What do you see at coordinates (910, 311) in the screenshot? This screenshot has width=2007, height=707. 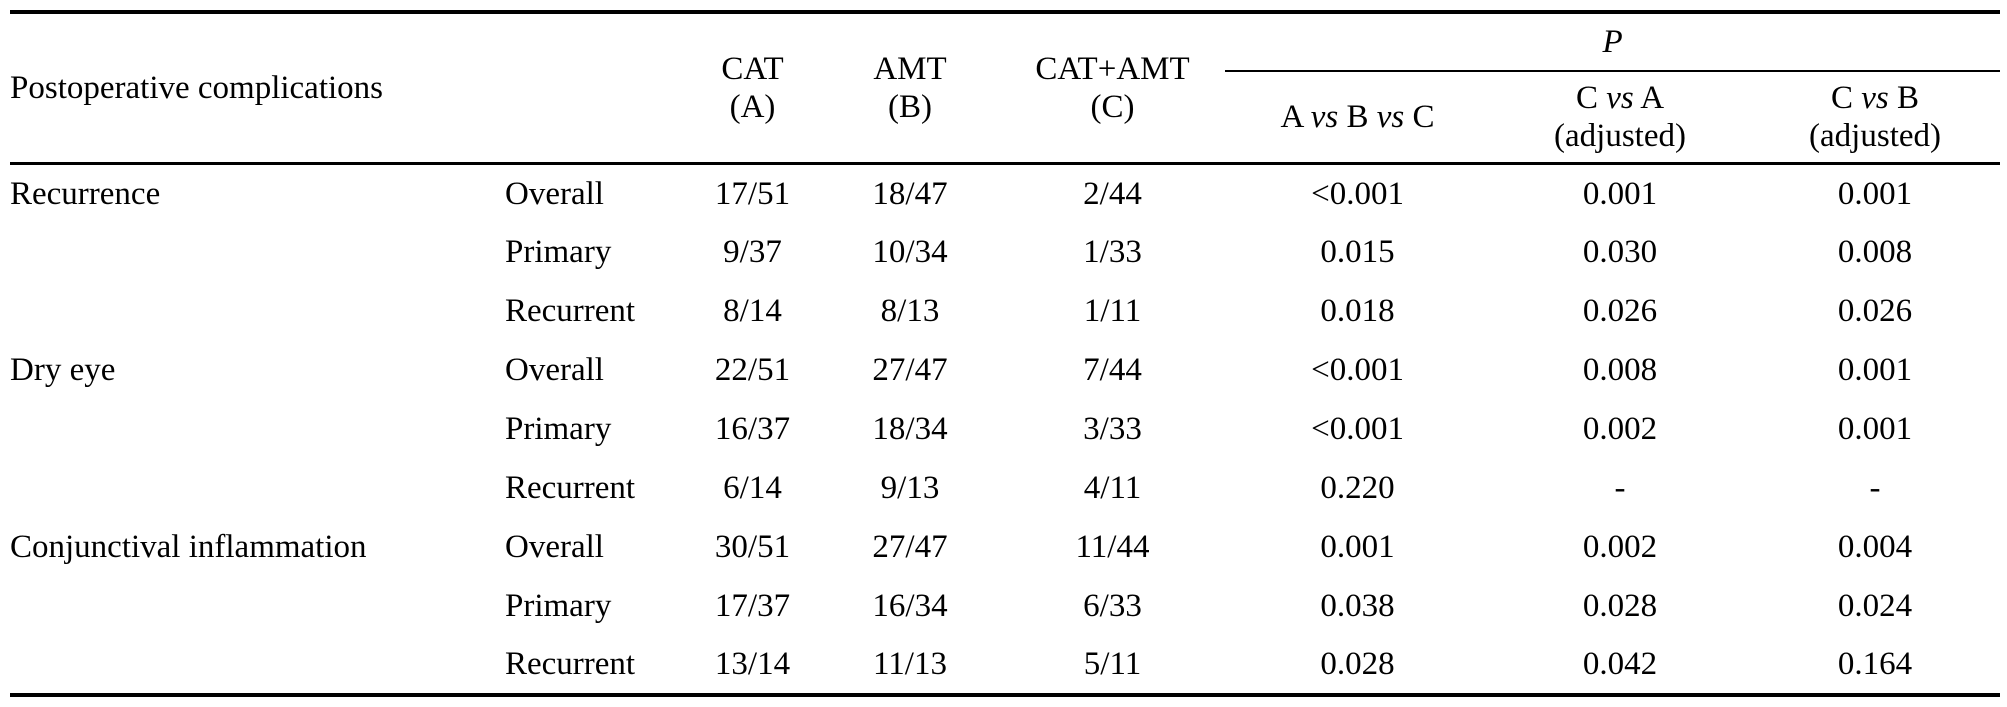 I see `cell-amt: 8/13` at bounding box center [910, 311].